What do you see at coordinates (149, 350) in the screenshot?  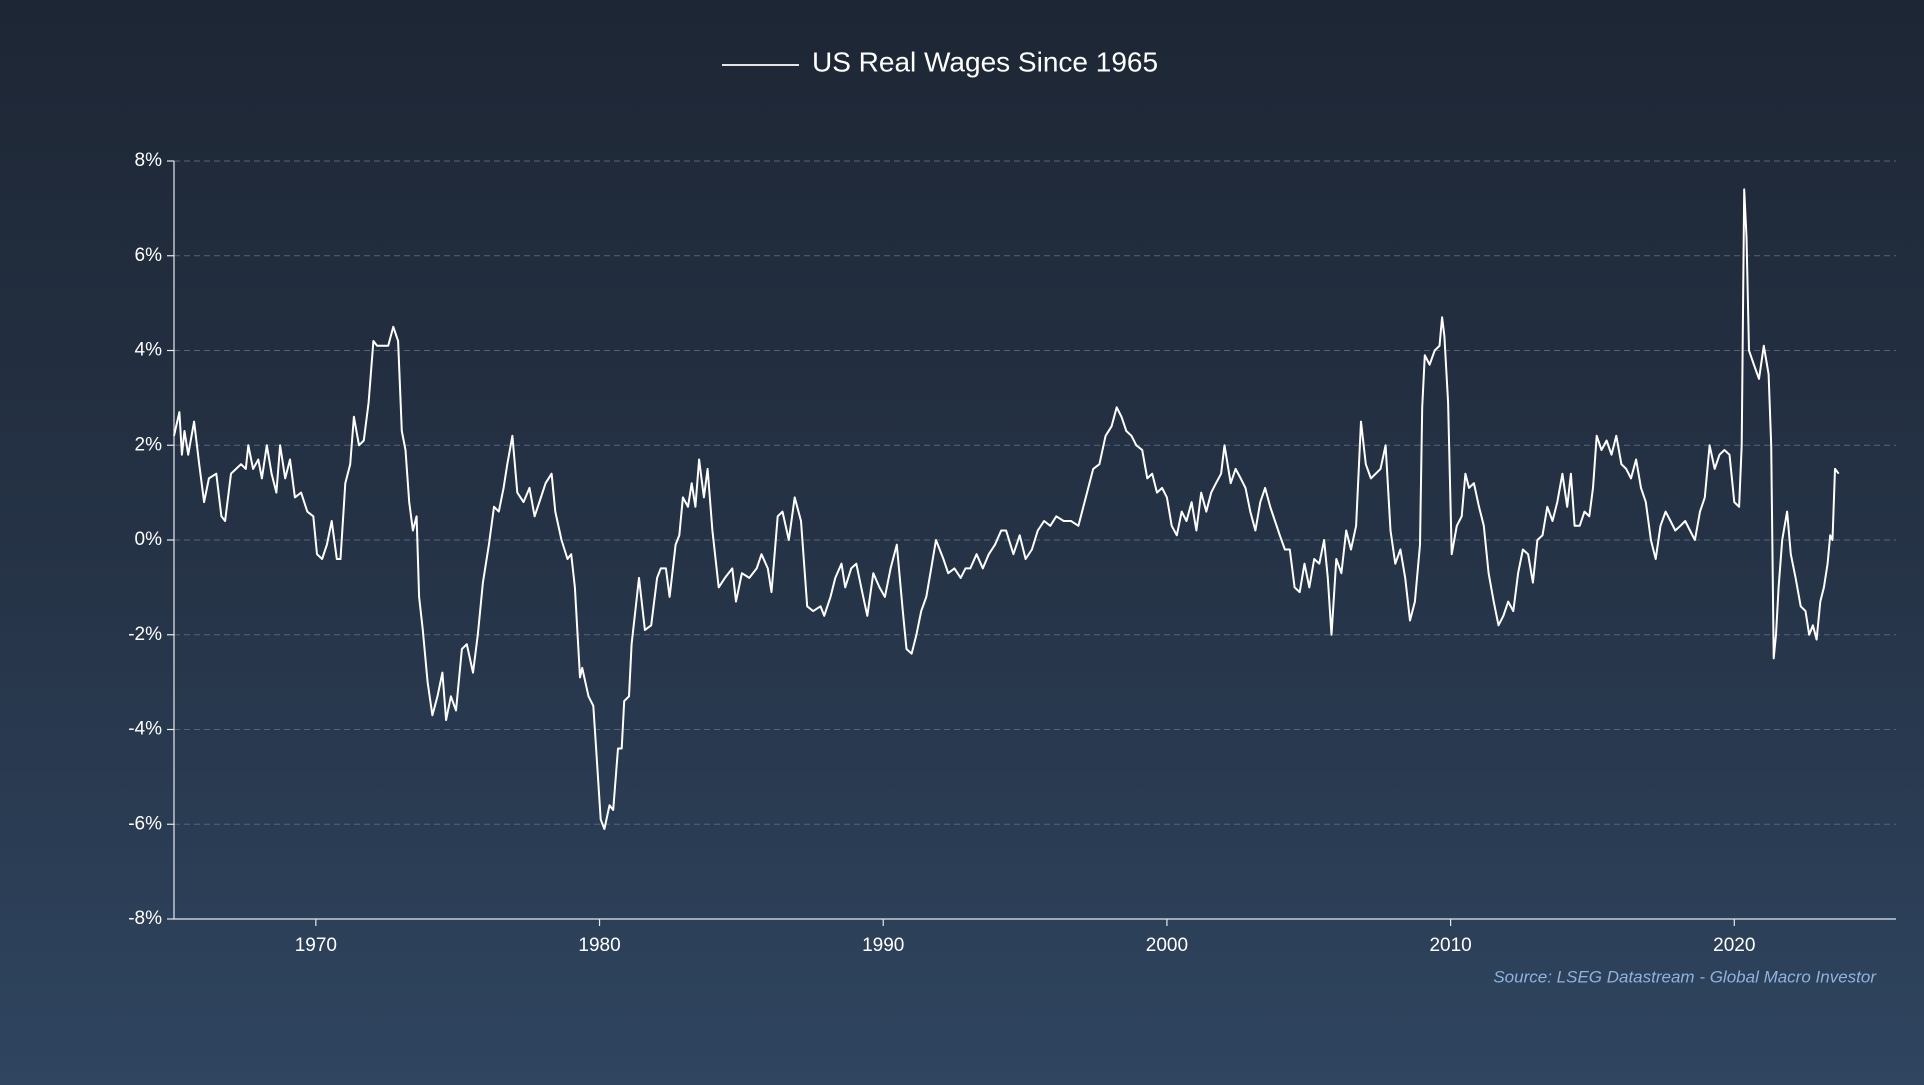 I see `y-tick-label: 4%` at bounding box center [149, 350].